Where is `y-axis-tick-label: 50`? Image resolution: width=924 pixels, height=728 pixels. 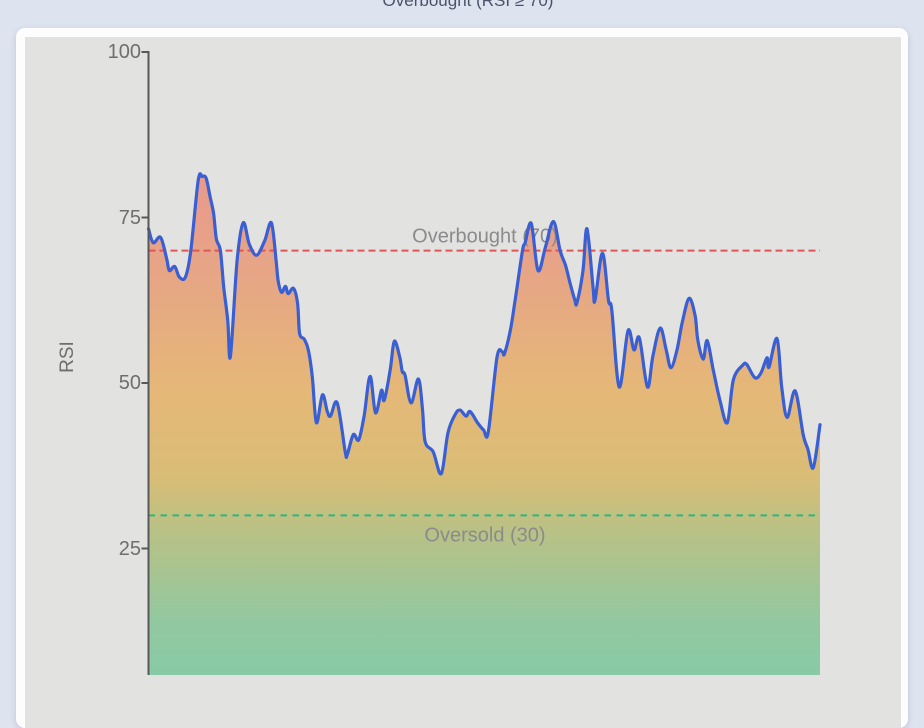
y-axis-tick-label: 50 is located at coordinates (129, 383).